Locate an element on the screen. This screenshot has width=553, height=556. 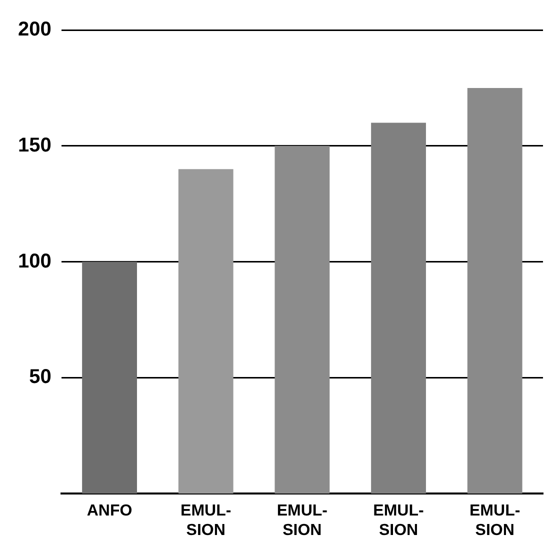
y-tick-label: 200 is located at coordinates (35, 29).